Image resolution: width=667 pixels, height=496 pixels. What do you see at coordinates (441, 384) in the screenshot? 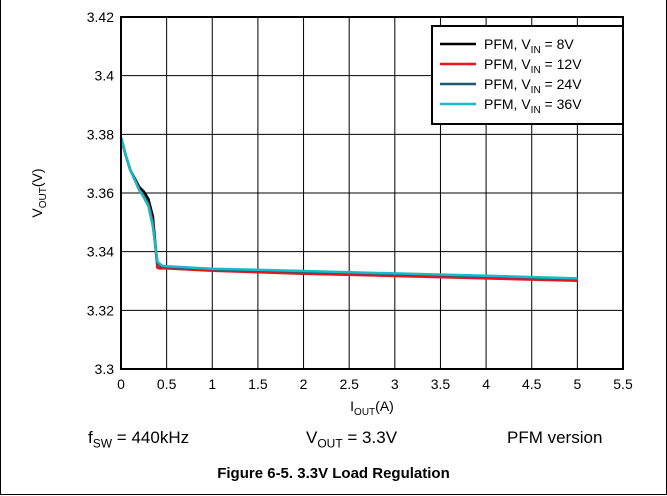
I see `x-tick-label: 3.5` at bounding box center [441, 384].